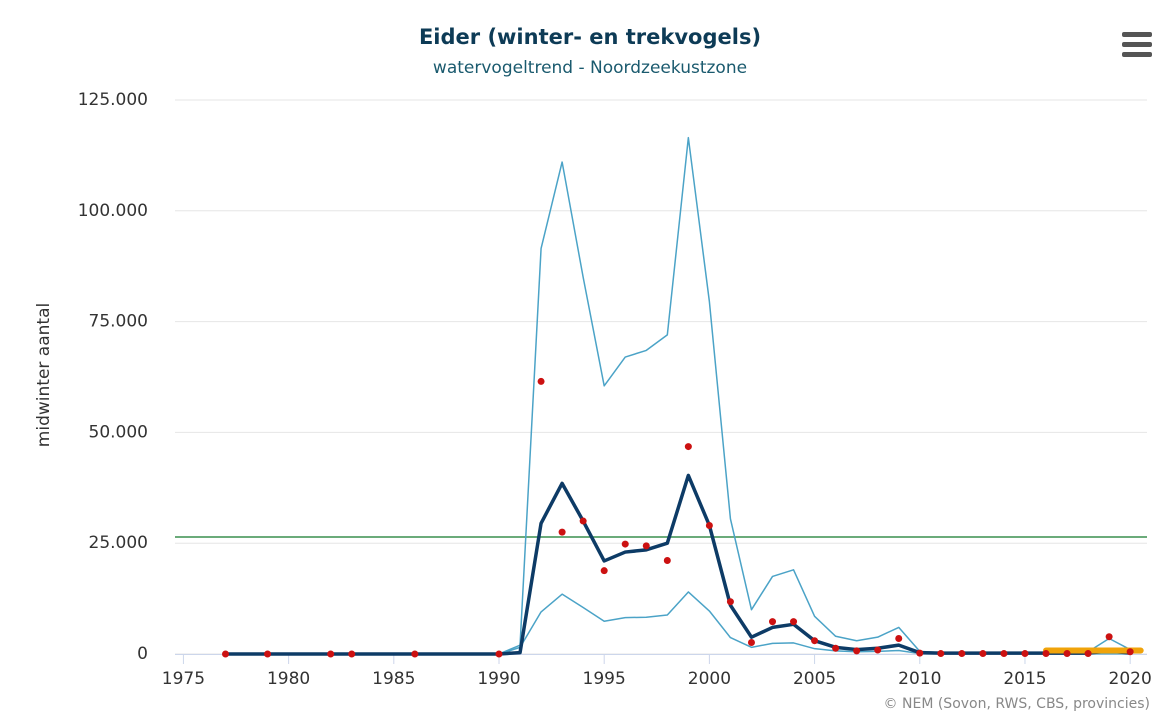 The height and width of the screenshot is (717, 1158). Describe the element at coordinates (604, 679) in the screenshot. I see `x-tick-label: 1995` at that location.